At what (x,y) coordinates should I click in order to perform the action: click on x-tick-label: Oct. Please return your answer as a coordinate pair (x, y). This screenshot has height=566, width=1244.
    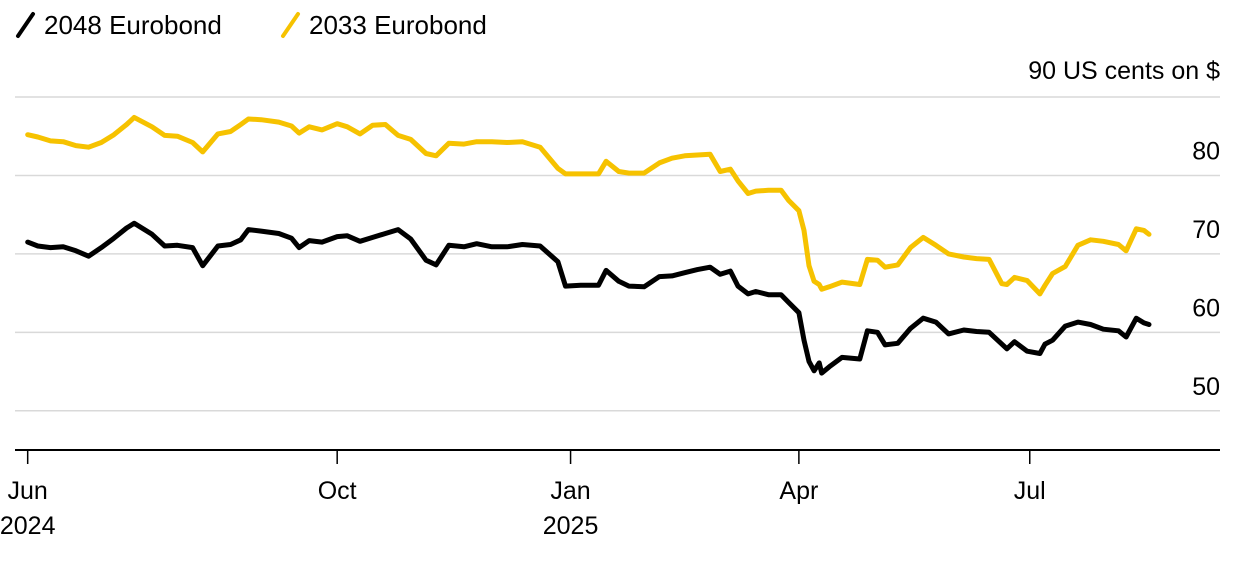
    Looking at the image, I should click on (337, 491).